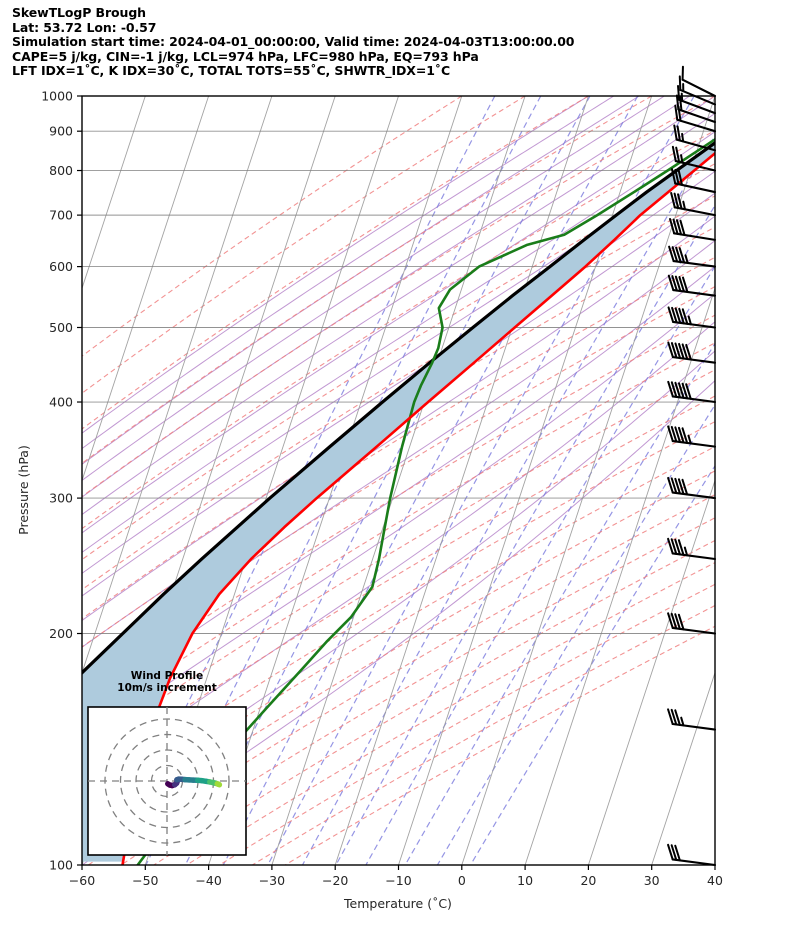 This screenshot has height=937, width=794. Describe the element at coordinates (715, 880) in the screenshot. I see `temperature-tick-label: 40` at that location.